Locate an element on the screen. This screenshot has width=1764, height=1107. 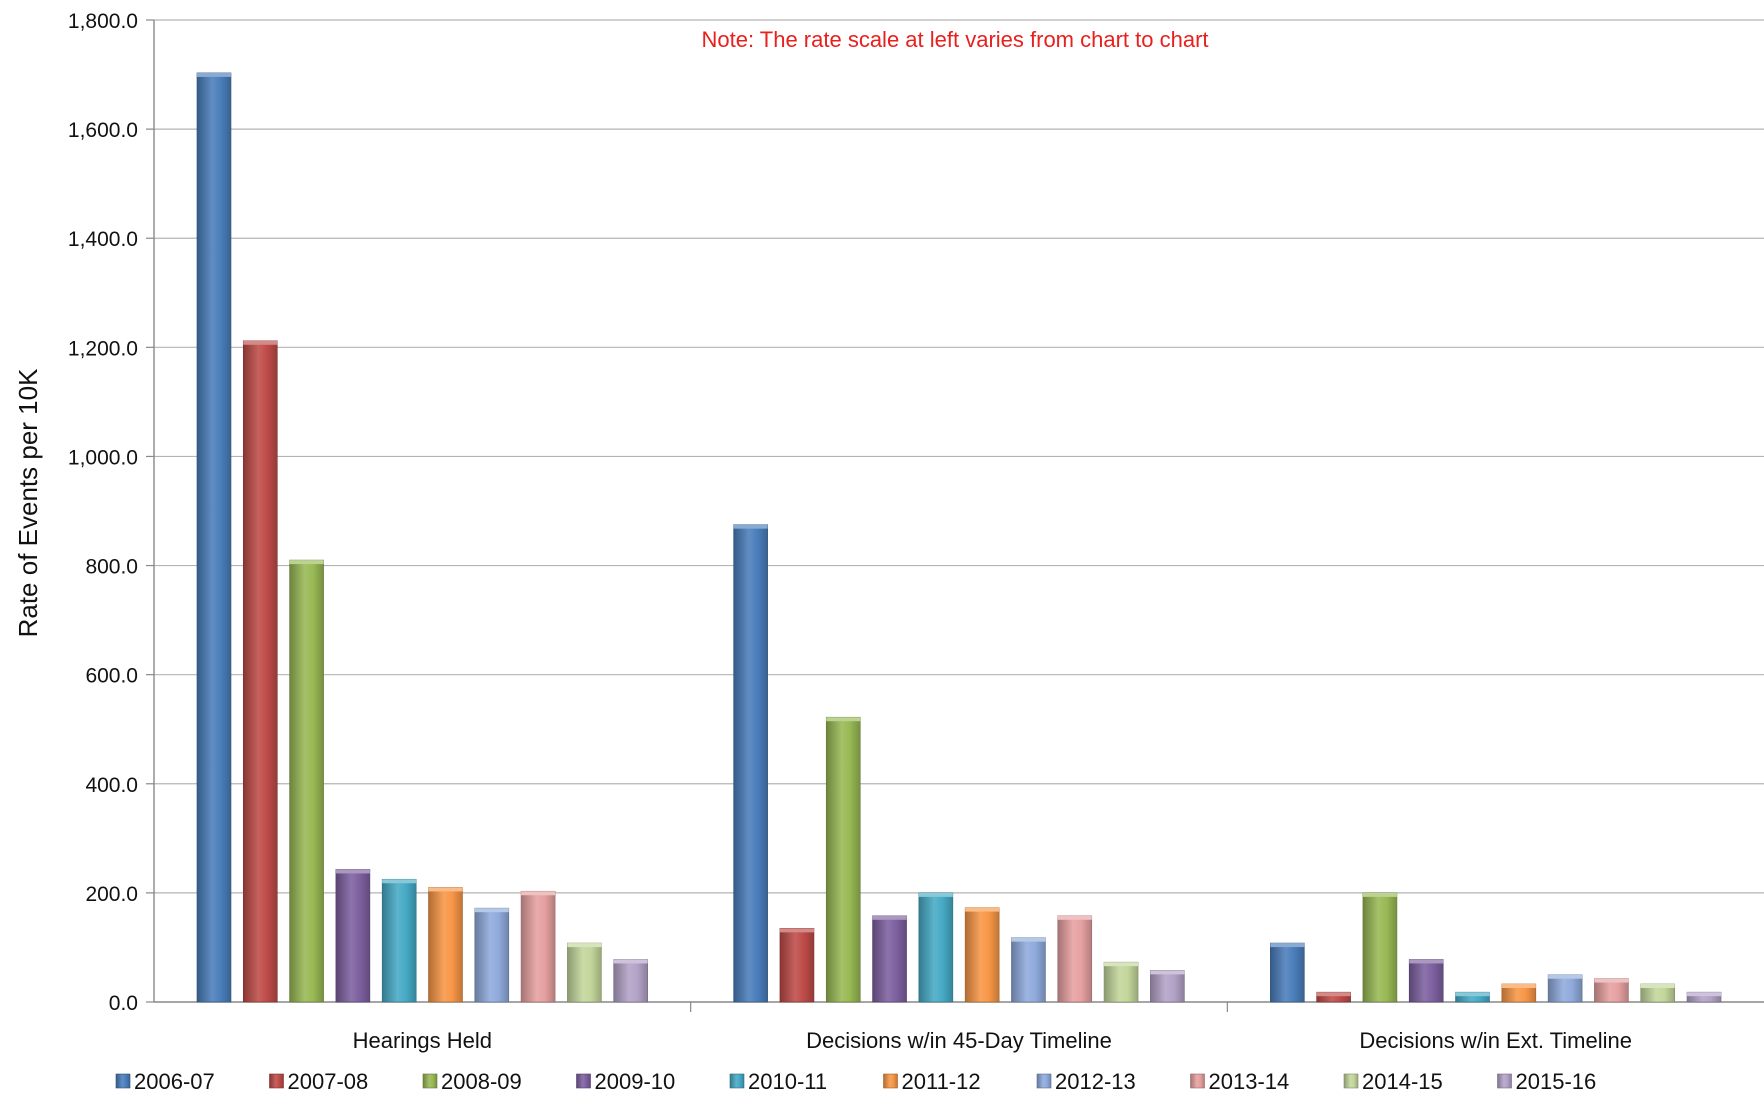
y-tick-label: 800.0 is located at coordinates (111, 567).